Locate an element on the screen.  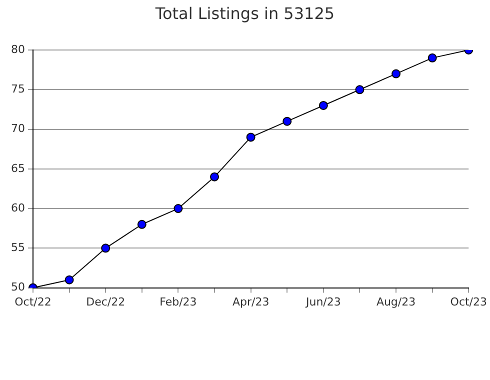
y-tick-label: 55 is located at coordinates (17, 247).